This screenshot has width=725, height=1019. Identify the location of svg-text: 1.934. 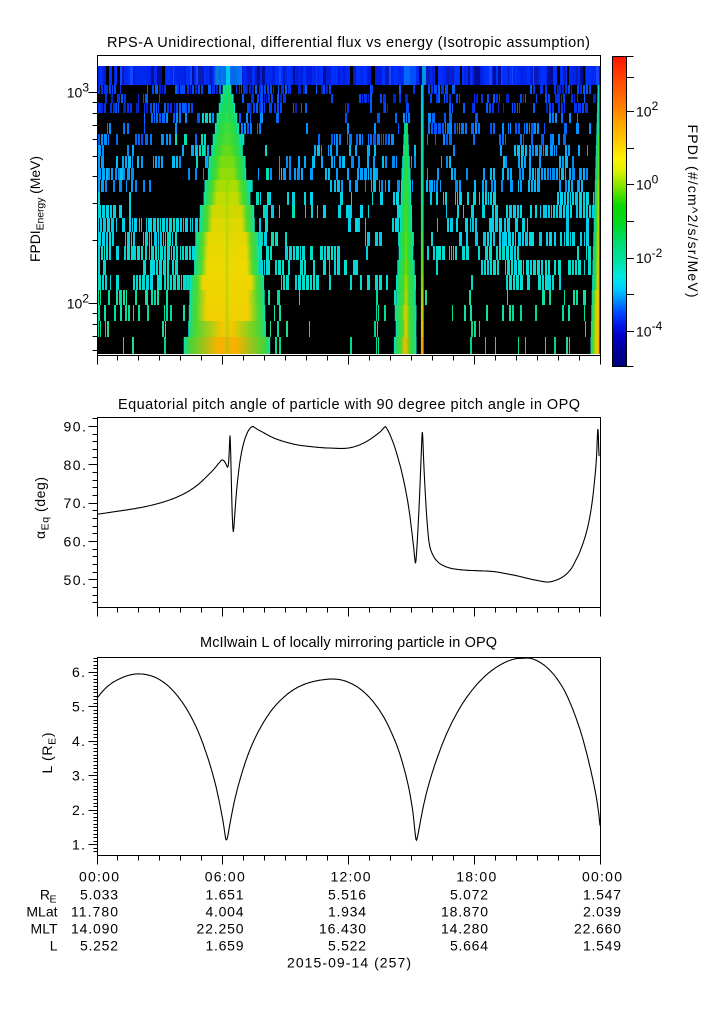
(347, 912).